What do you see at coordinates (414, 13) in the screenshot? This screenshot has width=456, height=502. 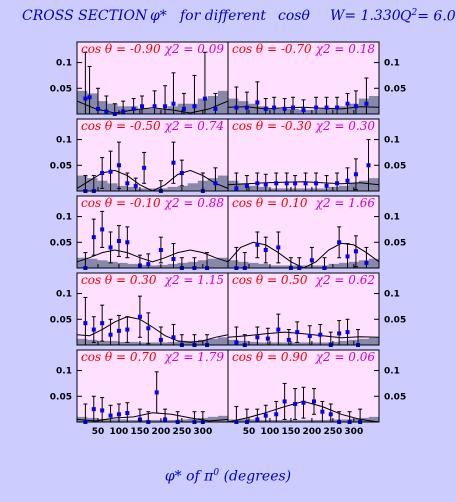 I see `q2-superscript: 2` at bounding box center [414, 13].